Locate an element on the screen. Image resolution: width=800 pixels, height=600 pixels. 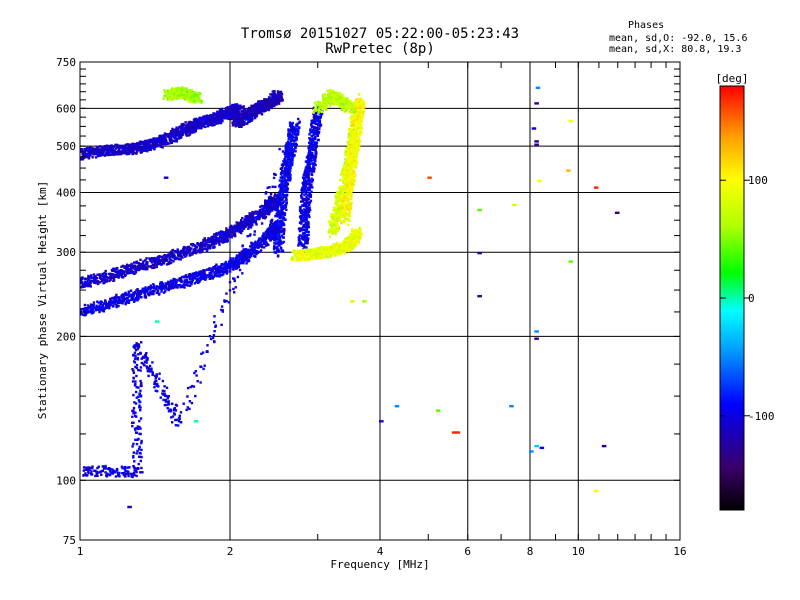
chart-title: Tromsø 20151027 05:22:00-05:23:43 is located at coordinates (380, 34).